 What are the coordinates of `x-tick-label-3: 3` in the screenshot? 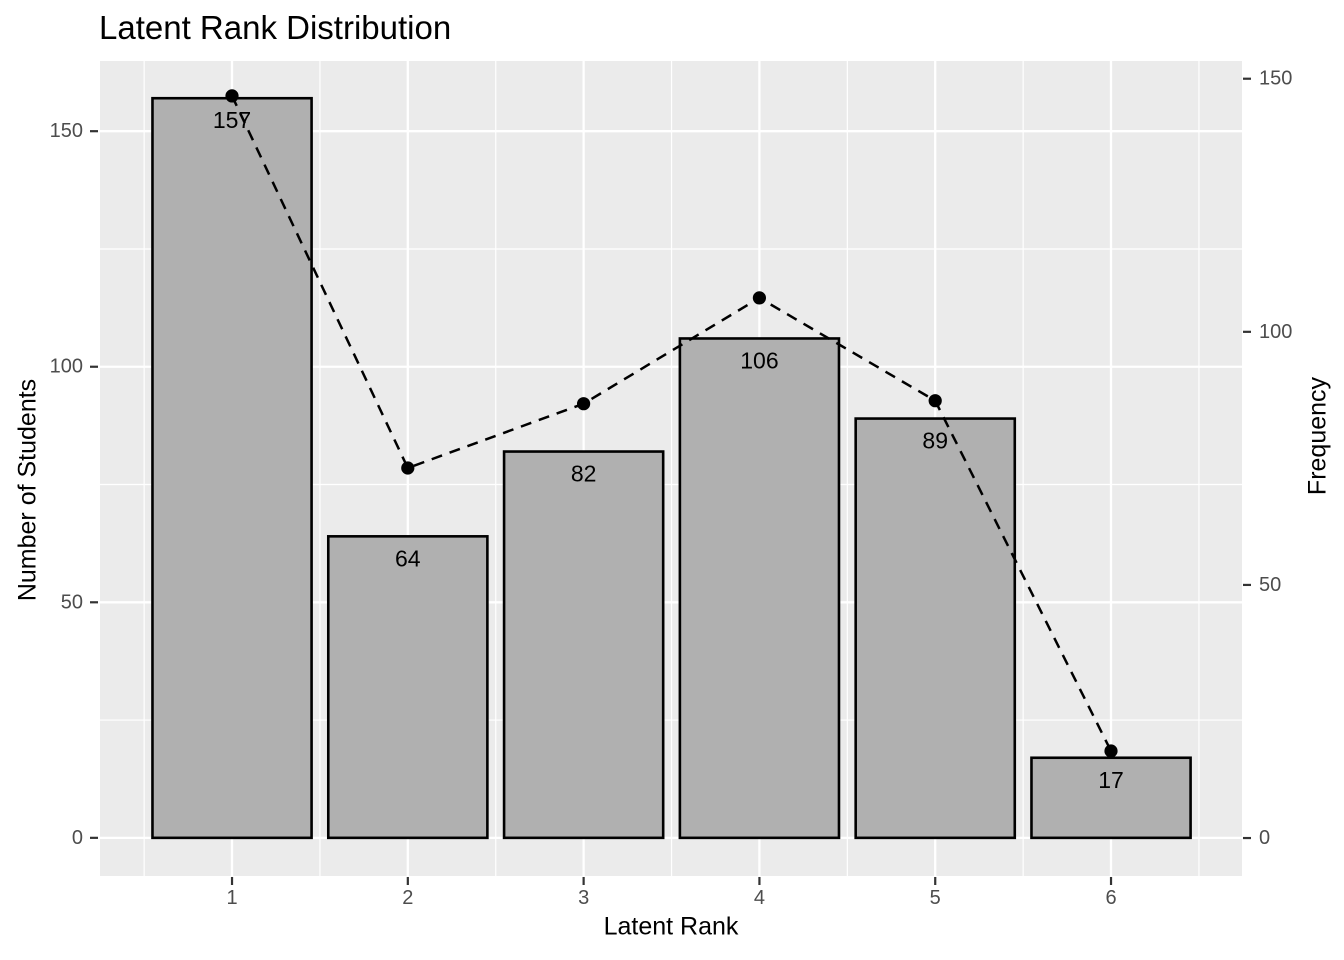 It's located at (583, 898).